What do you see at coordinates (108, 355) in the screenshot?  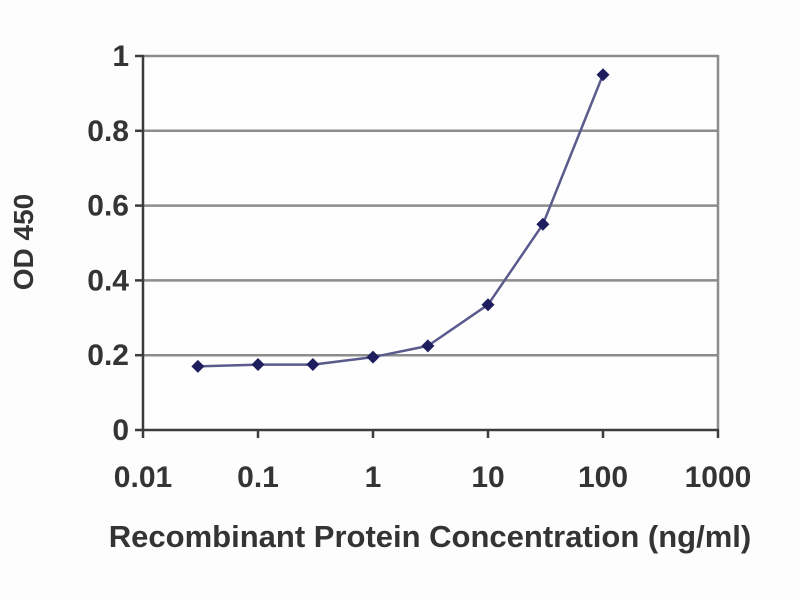 I see `y-tick-label: 0.2` at bounding box center [108, 355].